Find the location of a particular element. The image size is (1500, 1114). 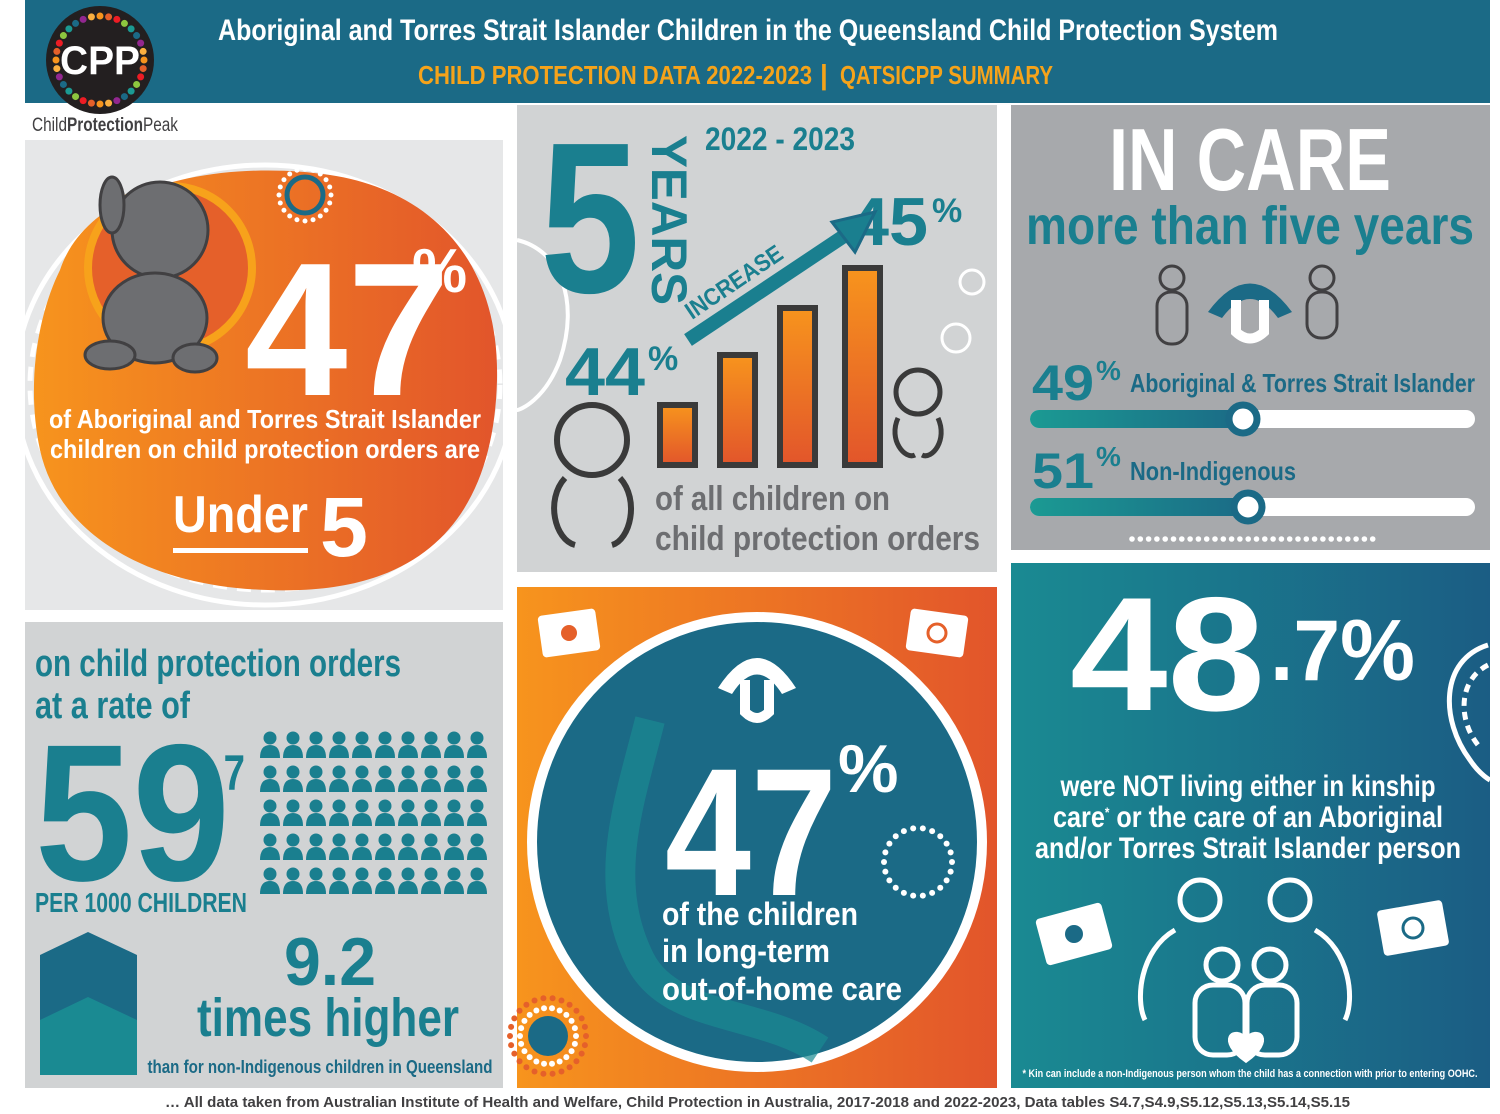

underline is located at coordinates (240, 550).